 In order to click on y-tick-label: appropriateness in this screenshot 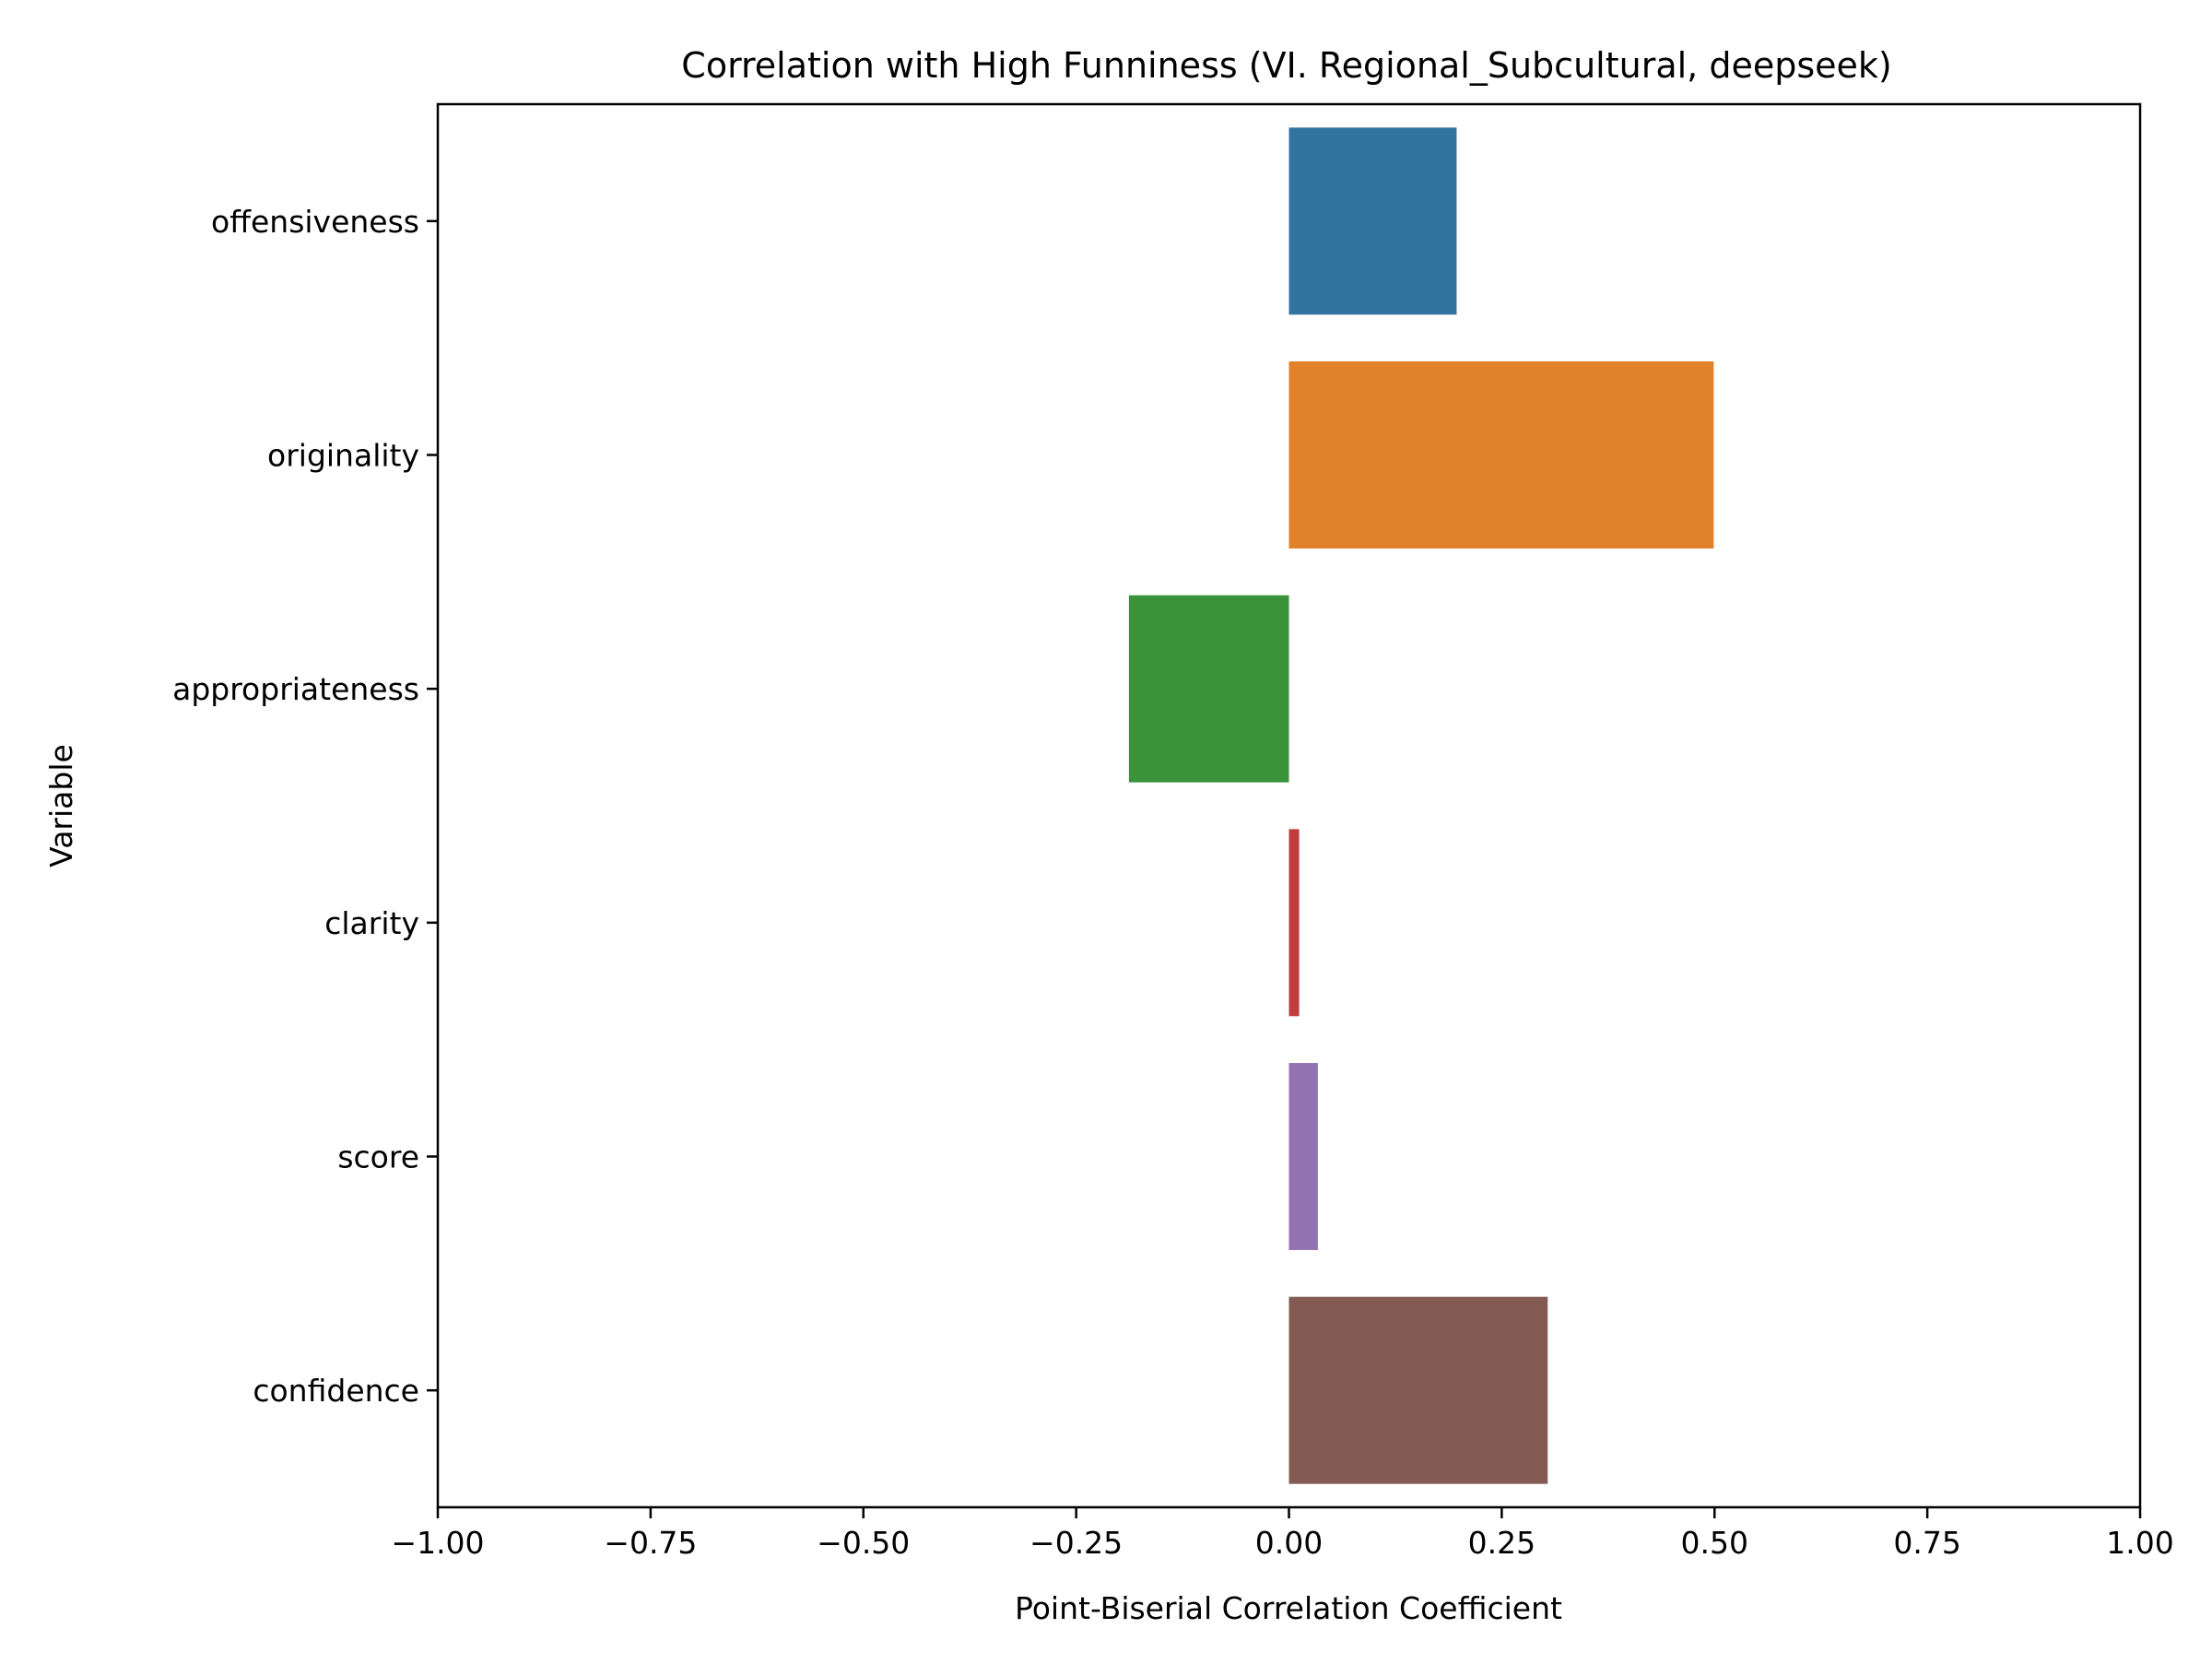, I will do `click(295, 689)`.